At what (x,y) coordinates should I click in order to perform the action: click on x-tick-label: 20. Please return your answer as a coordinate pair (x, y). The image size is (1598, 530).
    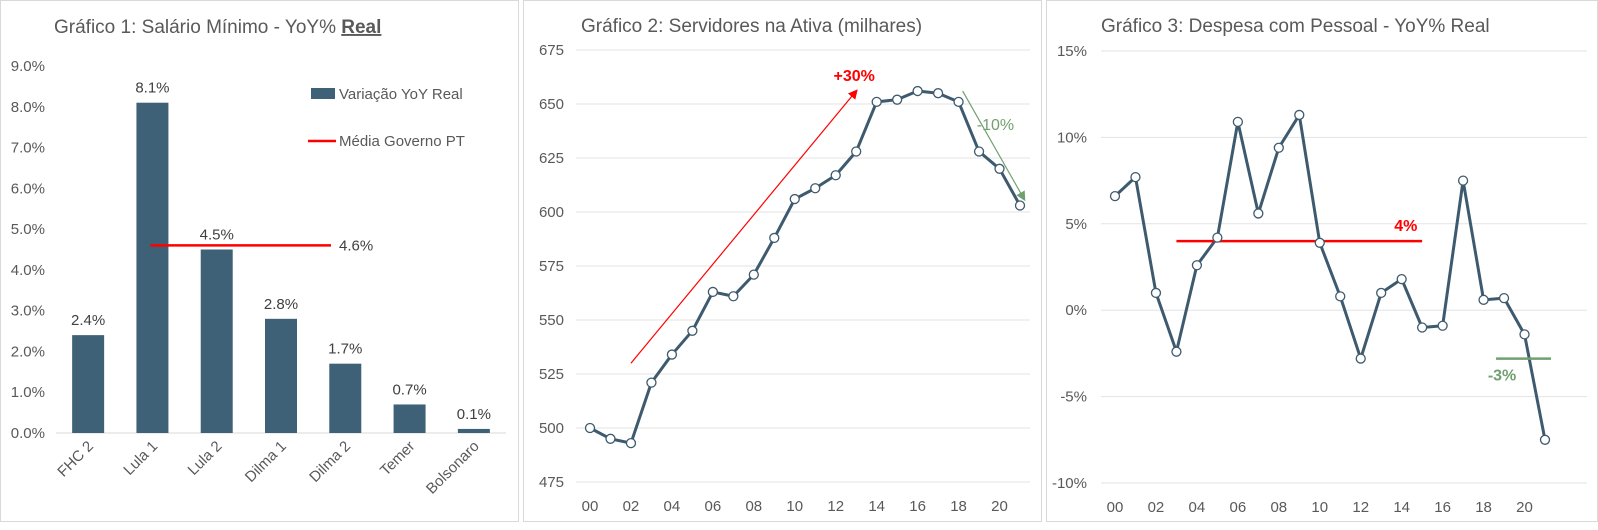
    Looking at the image, I should click on (999, 506).